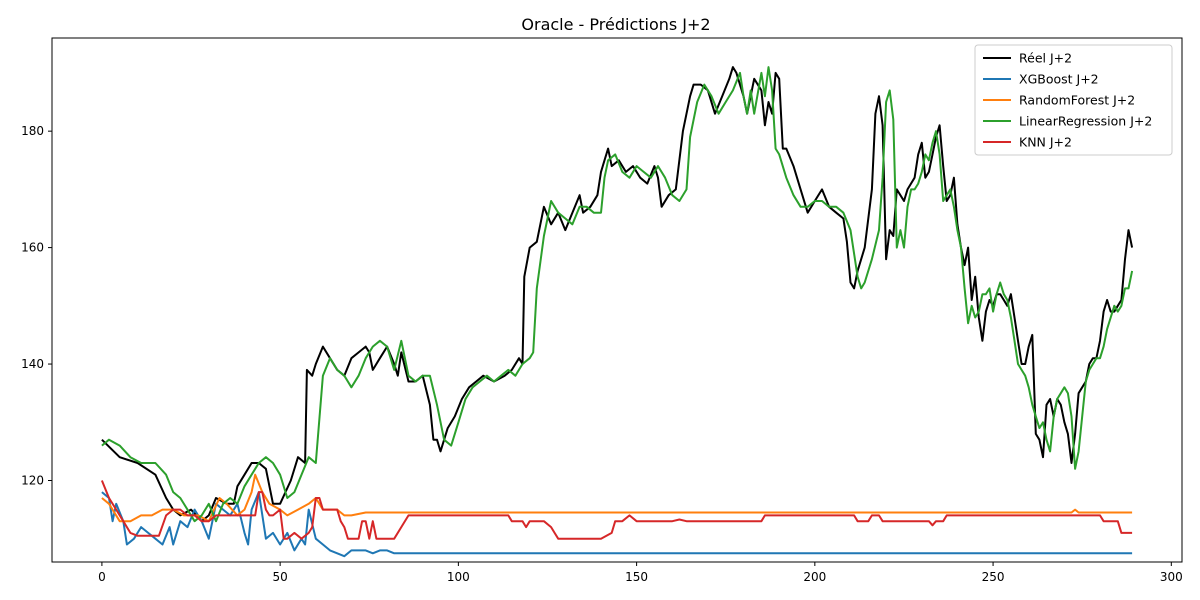  I want to click on x-tick-label: 300, so click(1171, 577).